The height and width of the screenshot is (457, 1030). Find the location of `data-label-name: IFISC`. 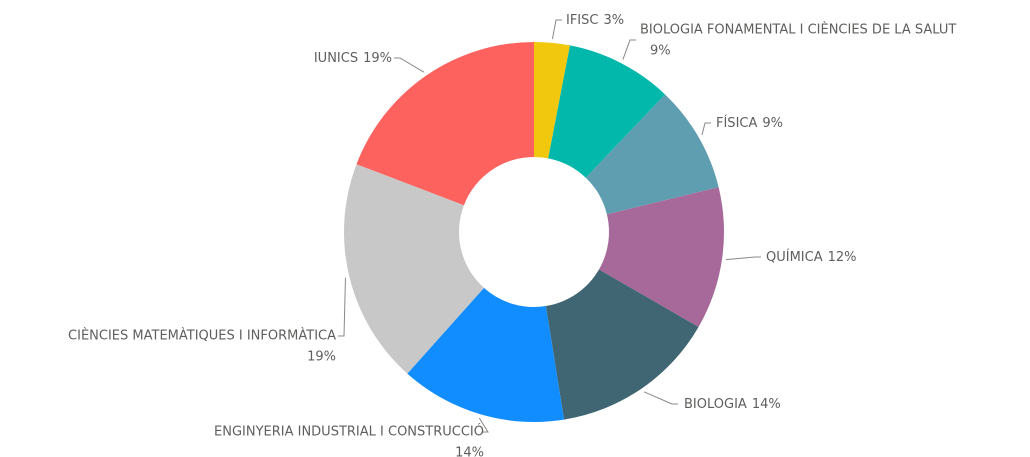

data-label-name: IFISC is located at coordinates (582, 20).